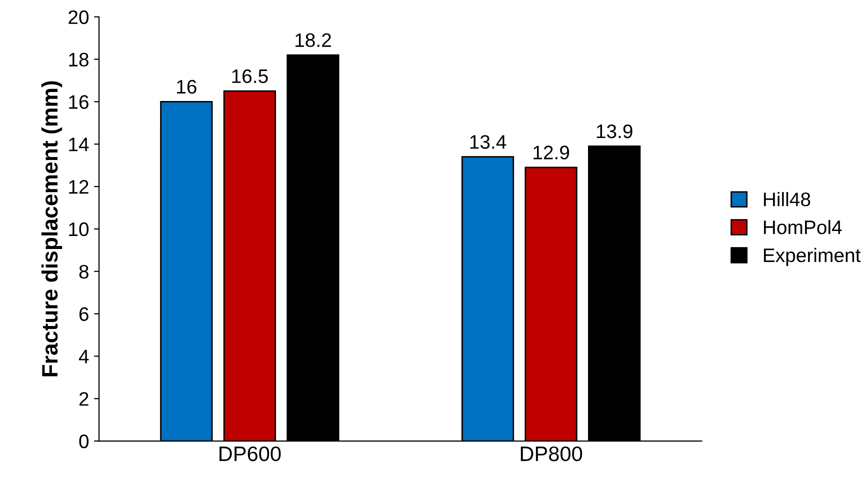 The width and height of the screenshot is (861, 482). Describe the element at coordinates (83, 399) in the screenshot. I see `y-tick-label: 2` at that location.